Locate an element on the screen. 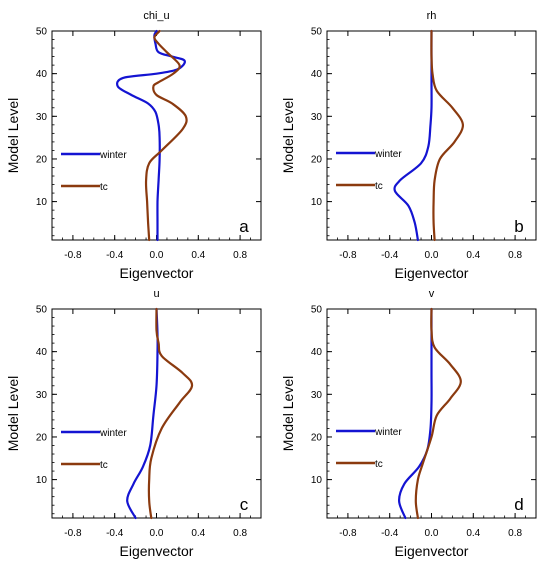  panel-letter: b is located at coordinates (518, 226).